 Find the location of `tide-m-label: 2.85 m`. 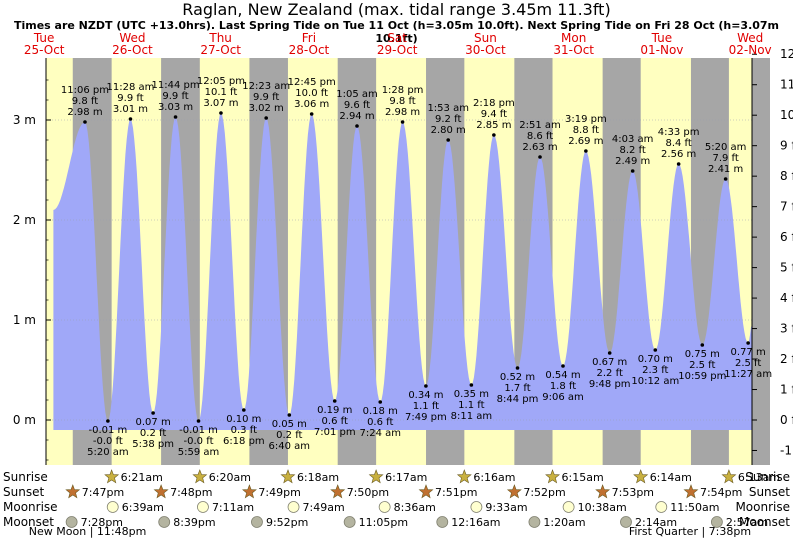

tide-m-label: 2.85 m is located at coordinates (493, 125).